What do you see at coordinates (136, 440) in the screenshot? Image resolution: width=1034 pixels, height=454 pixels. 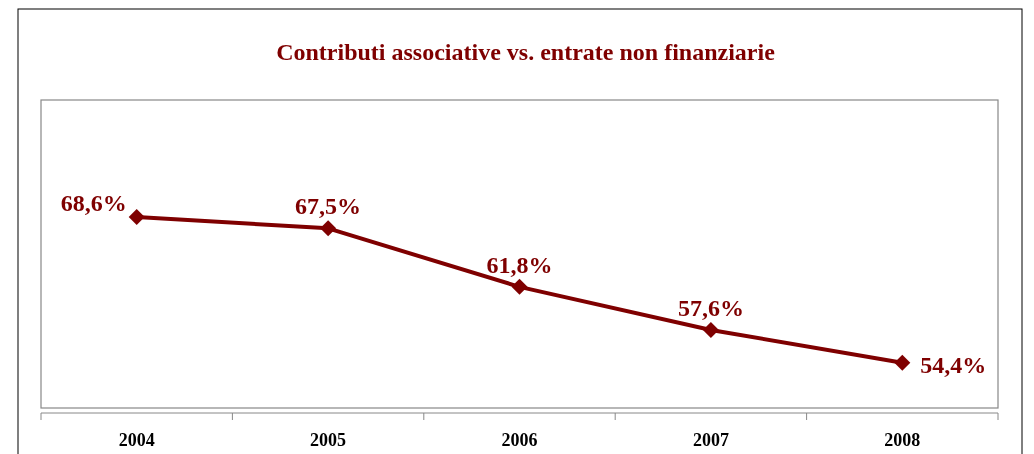 I see `x-tick-label: 2004` at bounding box center [136, 440].